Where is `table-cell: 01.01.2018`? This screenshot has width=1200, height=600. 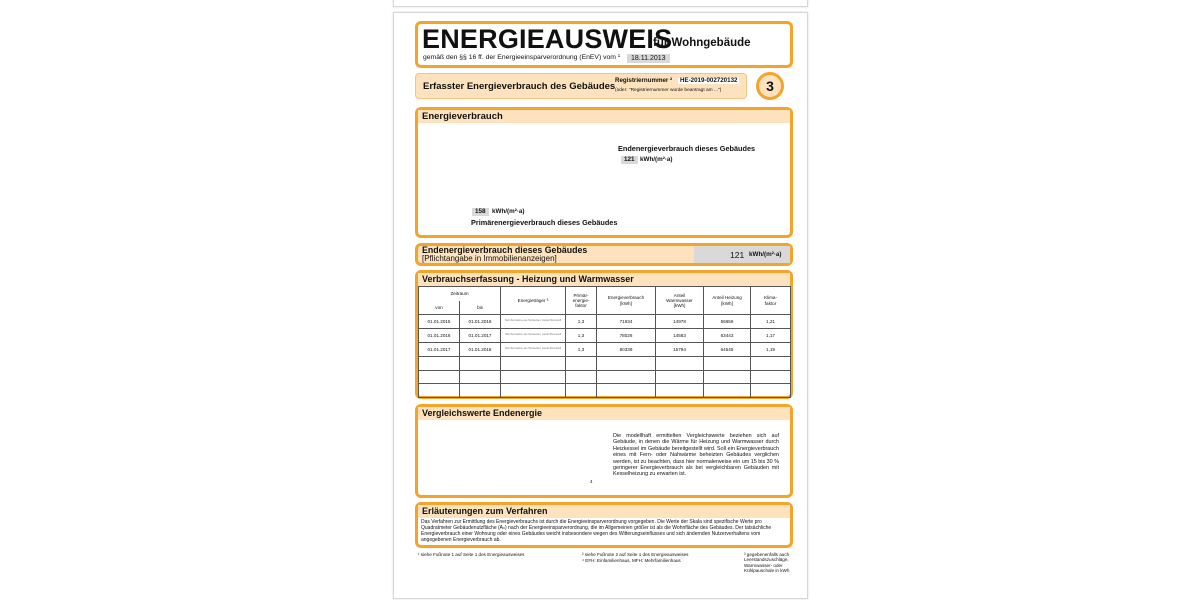 table-cell: 01.01.2018 is located at coordinates (480, 349).